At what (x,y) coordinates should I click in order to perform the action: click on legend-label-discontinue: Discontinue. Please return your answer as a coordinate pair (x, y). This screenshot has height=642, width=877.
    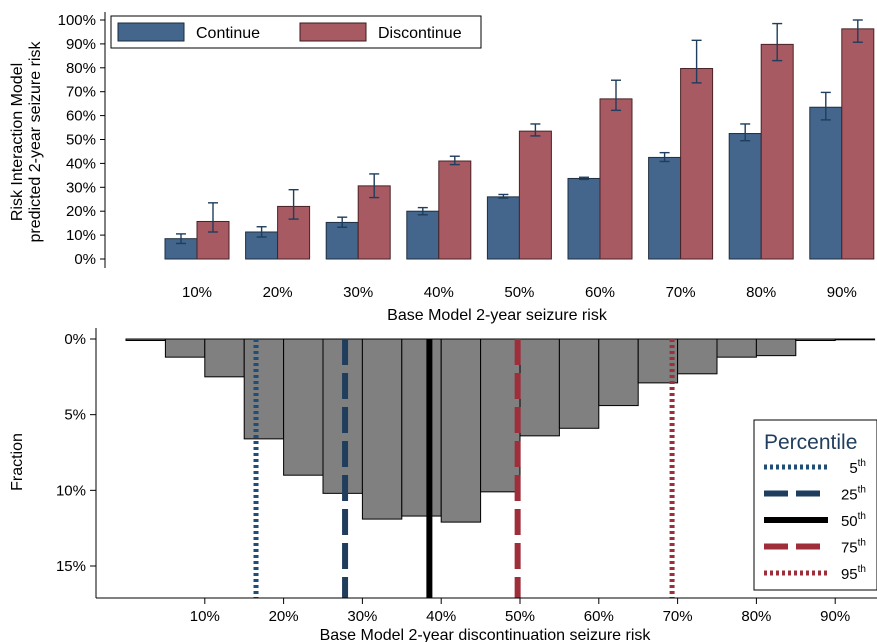
    Looking at the image, I should click on (420, 33).